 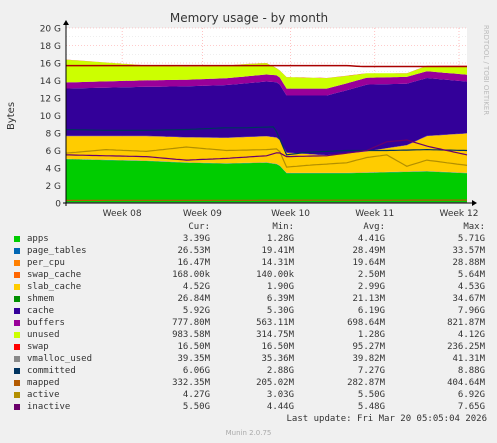 I want to click on legend-row-swap: swap 16.50M 16.50M 95.27M 236.25M, so click(x=249, y=347).